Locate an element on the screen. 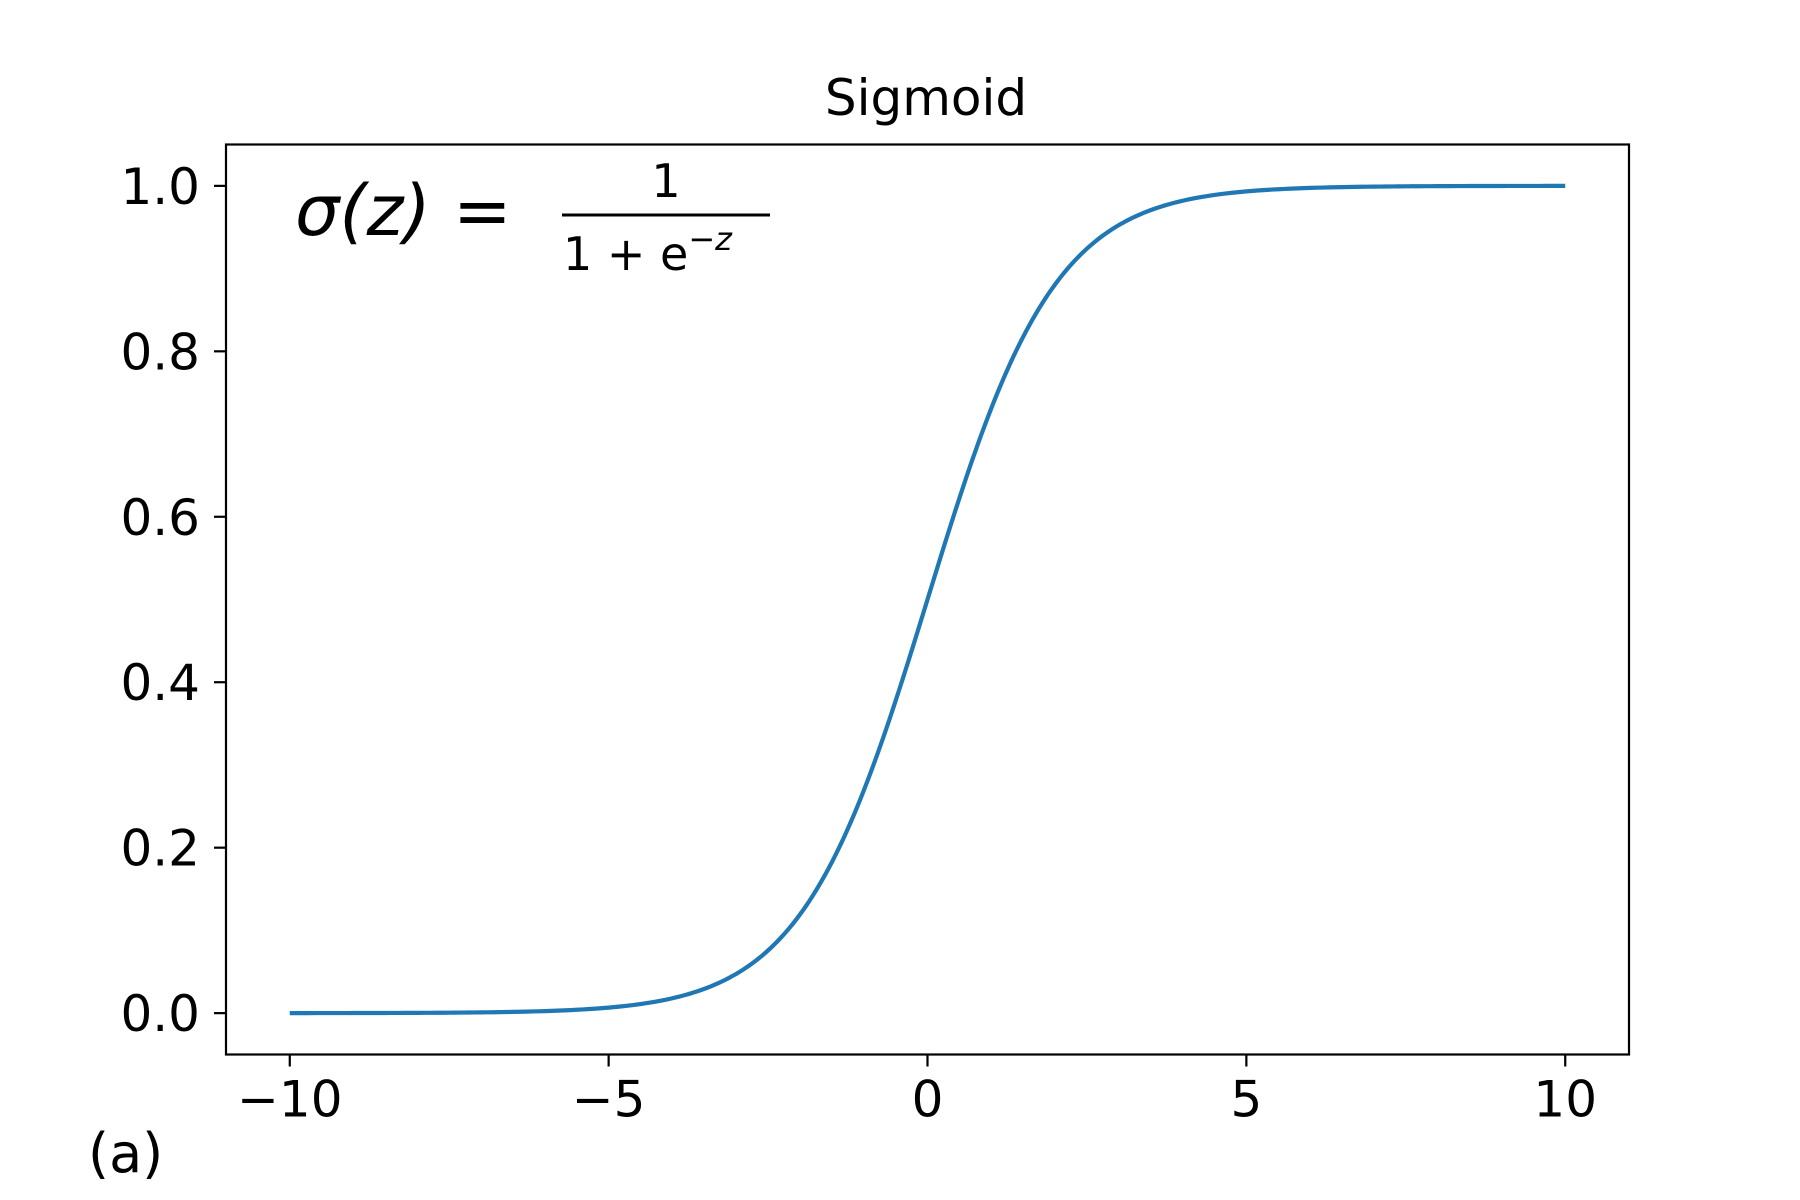 This screenshot has height=1200, width=1800. x-tick-label: 10 is located at coordinates (1565, 1100).